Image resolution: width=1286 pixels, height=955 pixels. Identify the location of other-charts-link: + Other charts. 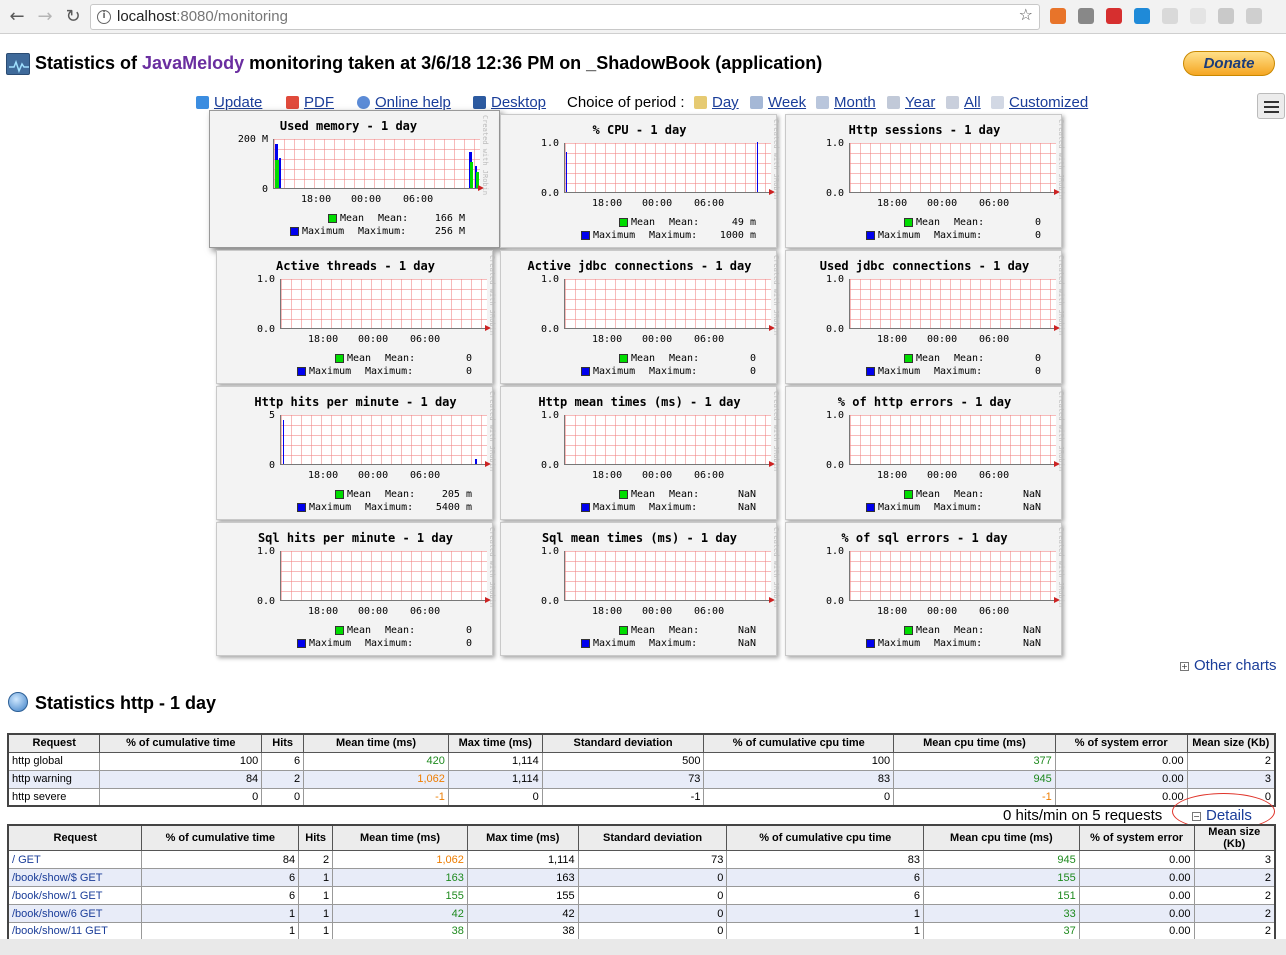
(1228, 665).